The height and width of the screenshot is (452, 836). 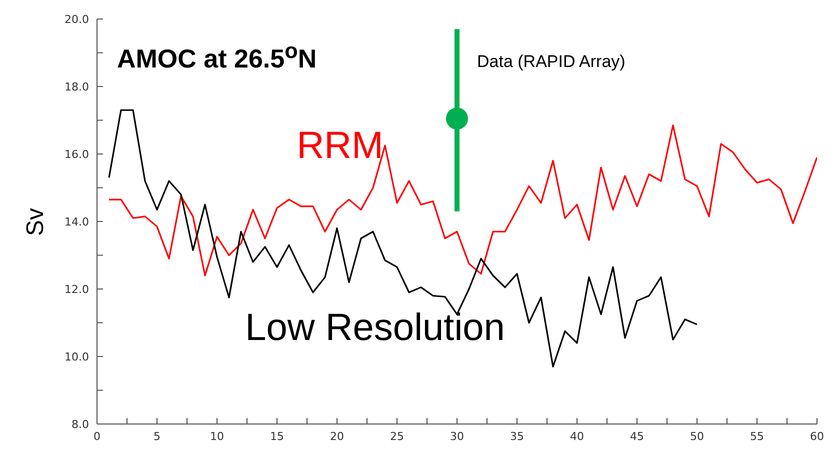 What do you see at coordinates (340, 146) in the screenshot?
I see `series-label: RRM` at bounding box center [340, 146].